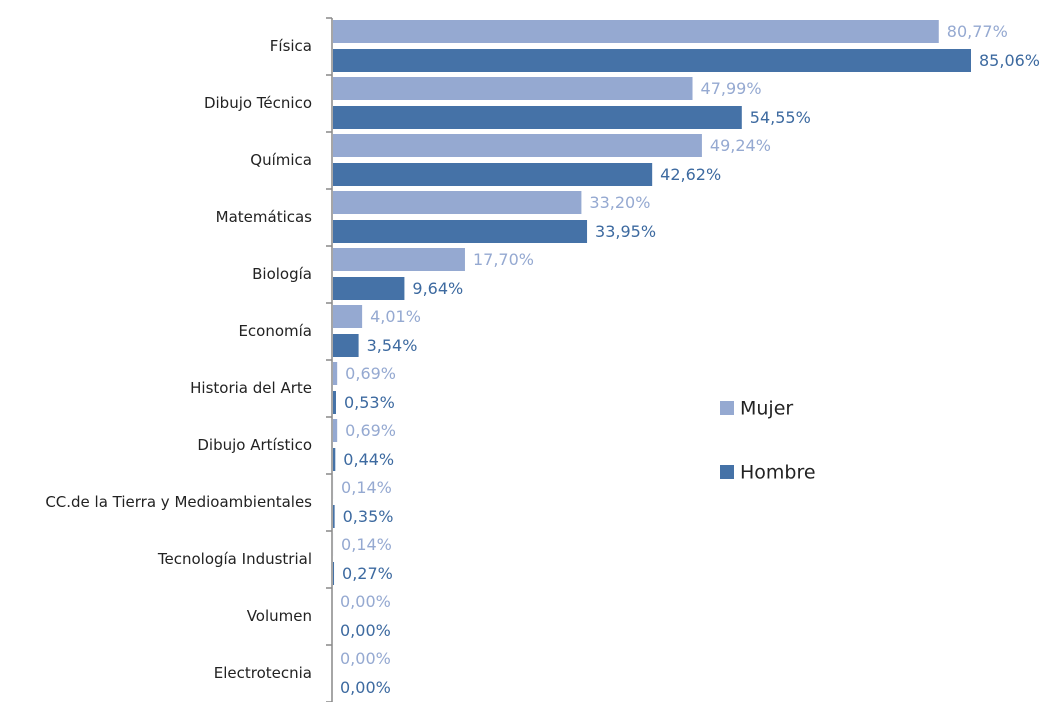  I want to click on value-label: 3,54%, so click(392, 345).